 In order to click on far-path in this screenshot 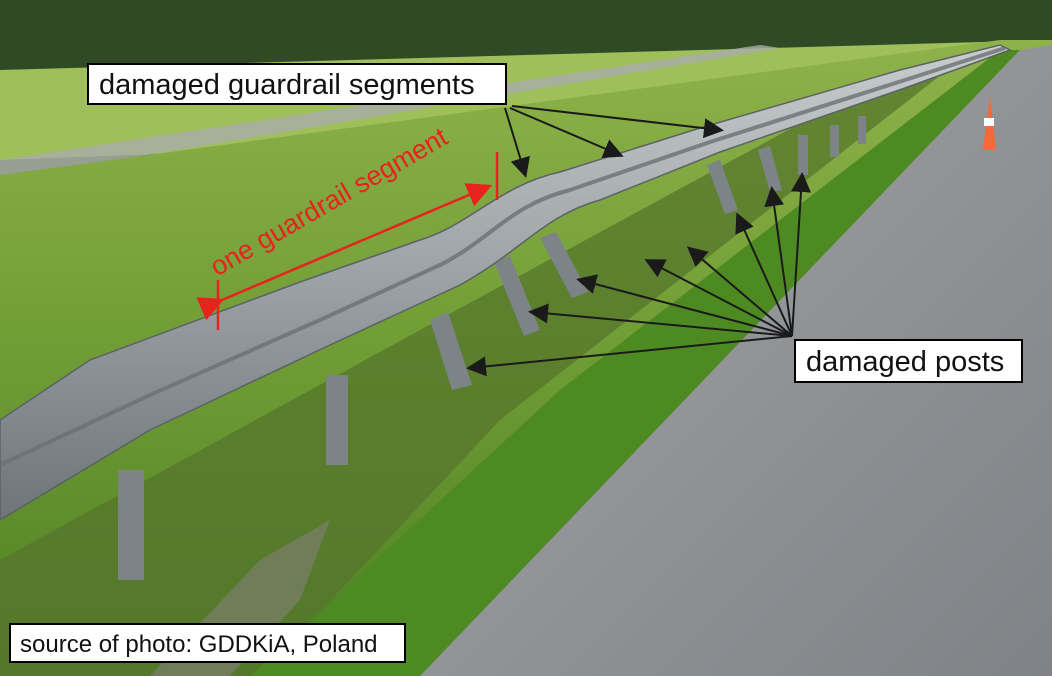, I will do `click(390, 112)`.